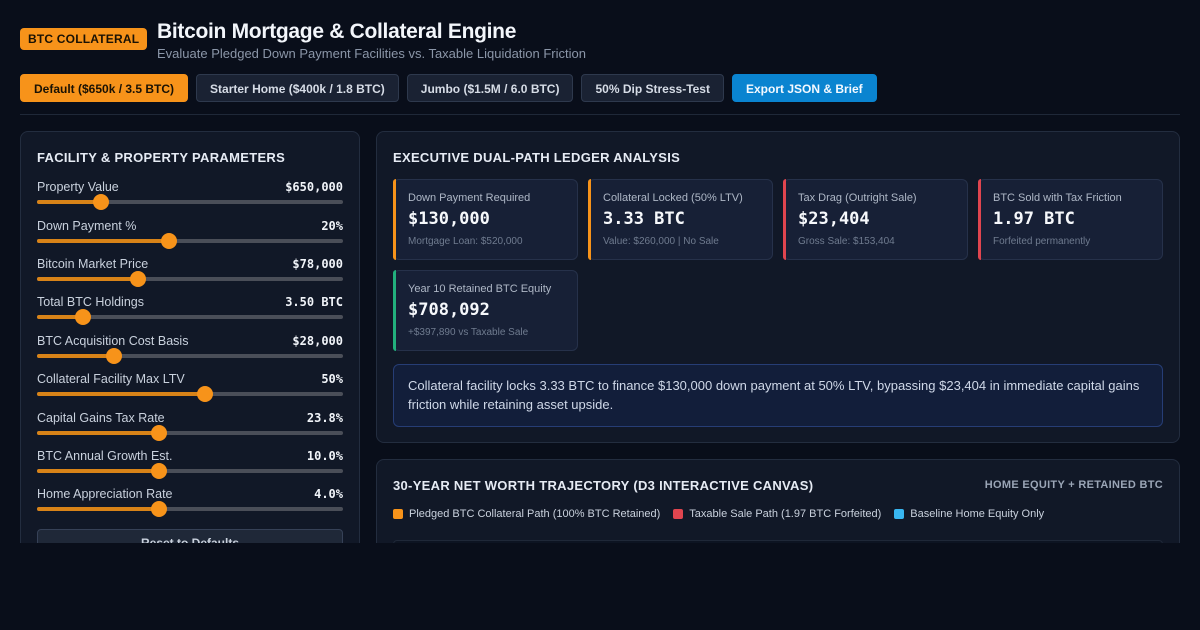 Image resolution: width=1200 pixels, height=630 pixels. What do you see at coordinates (652, 88) in the screenshot?
I see `preset-dip-stress-test-button: 50% Dip Stress-Test` at bounding box center [652, 88].